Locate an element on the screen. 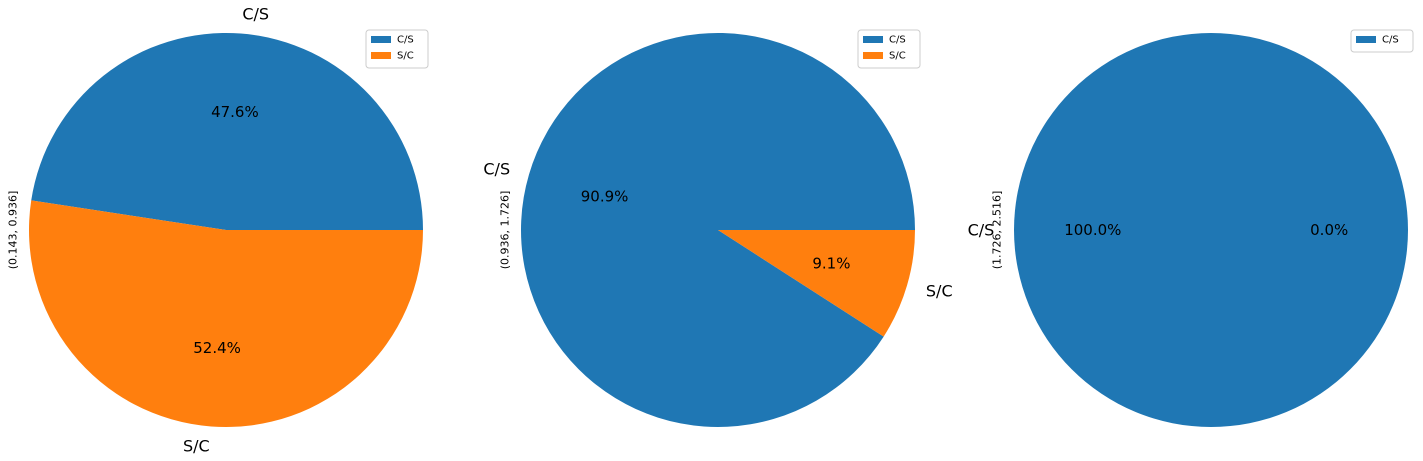 This screenshot has height=461, width=1423. pie-pct-label: 47.6% is located at coordinates (235, 112).